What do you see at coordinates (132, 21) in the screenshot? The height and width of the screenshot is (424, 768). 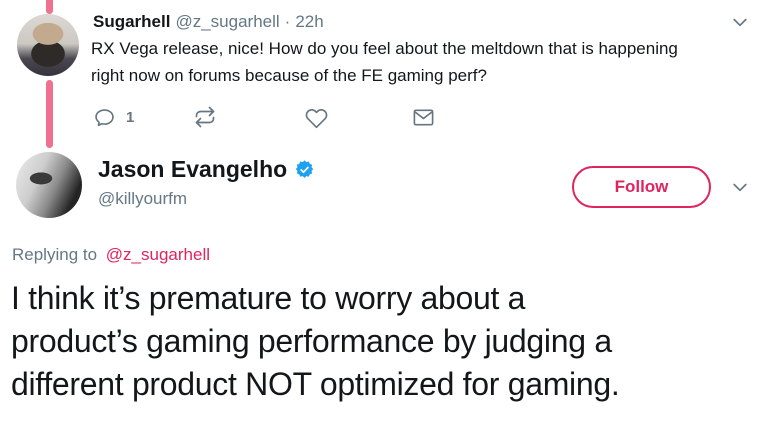 I see `display-name: Sugarhell` at bounding box center [132, 21].